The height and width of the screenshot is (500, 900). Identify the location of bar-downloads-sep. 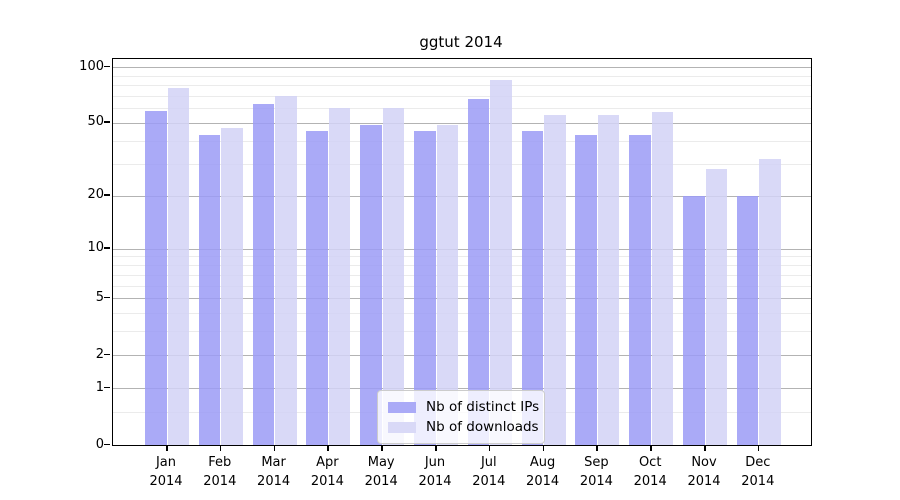
(608, 280).